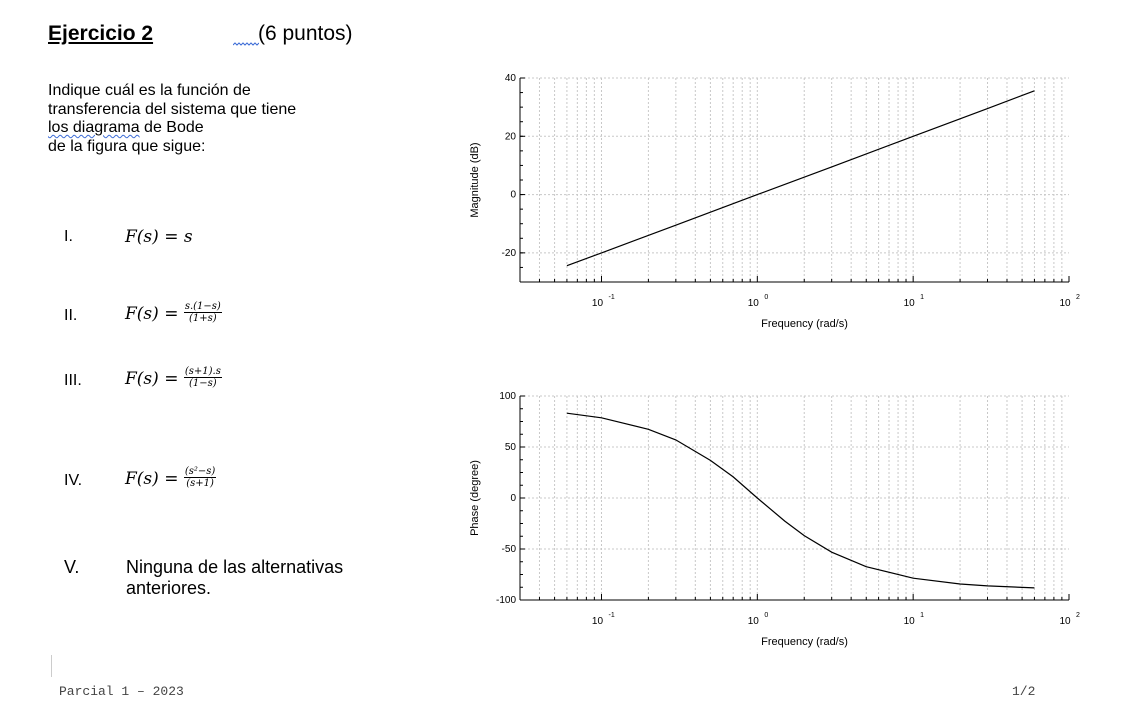  What do you see at coordinates (101, 33) in the screenshot?
I see `exercise-title: Ejercicio 2` at bounding box center [101, 33].